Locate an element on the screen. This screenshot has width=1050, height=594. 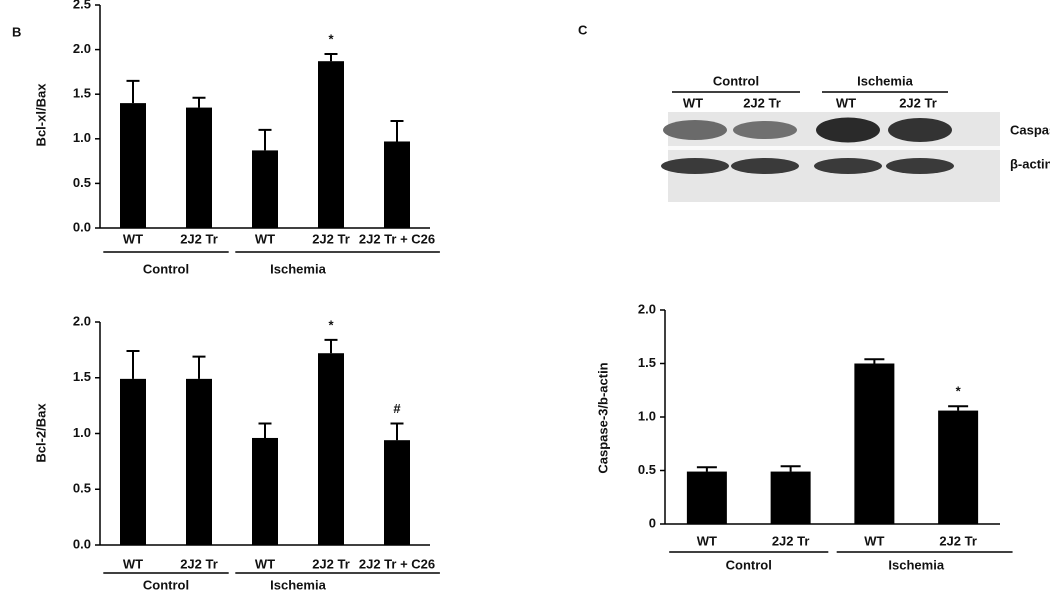
panel-label: C is located at coordinates (583, 29).